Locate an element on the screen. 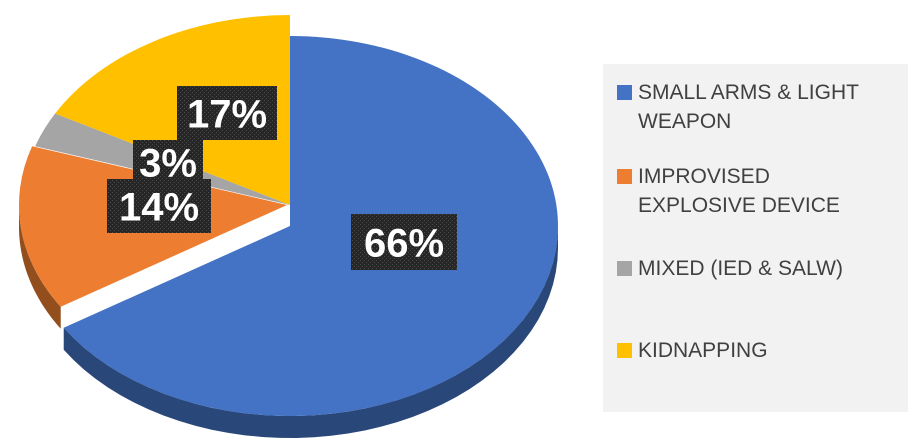 This screenshot has height=448, width=908. pie-data-label: 14% is located at coordinates (159, 206).